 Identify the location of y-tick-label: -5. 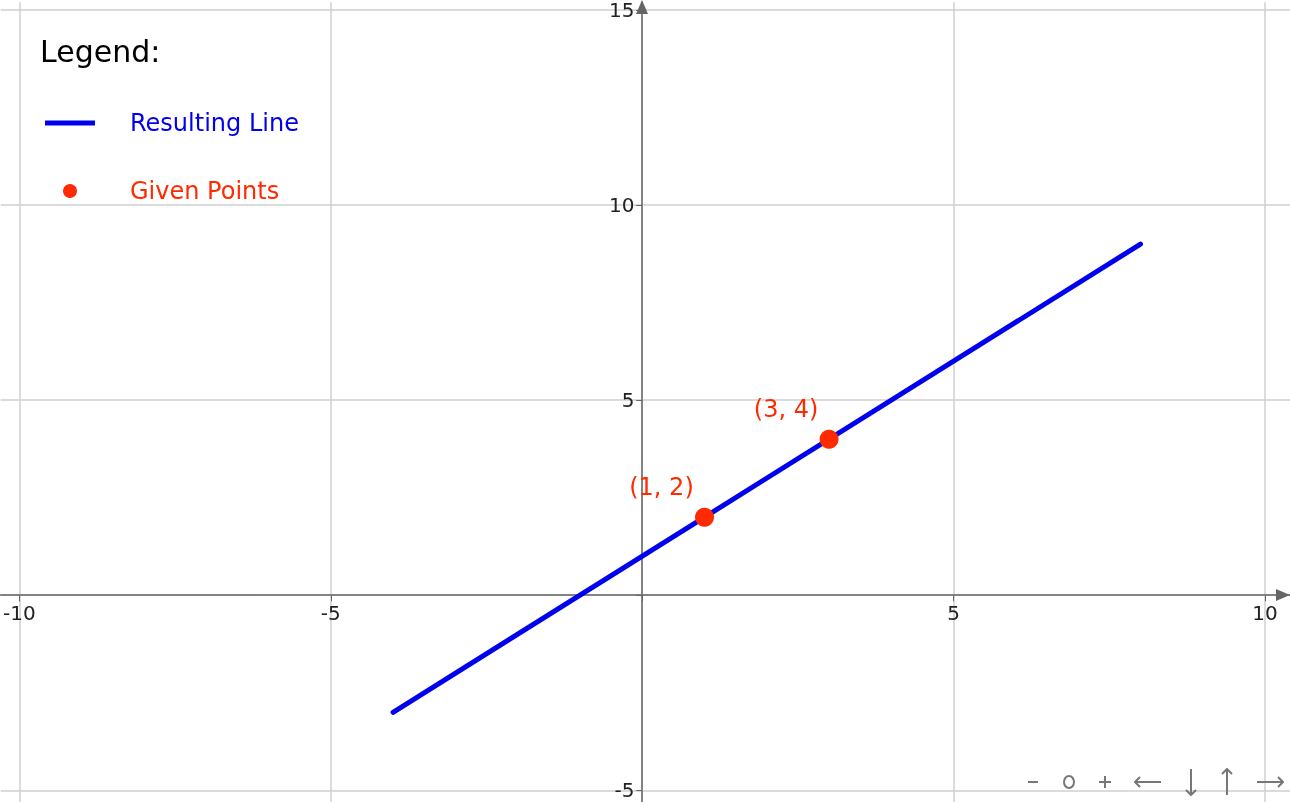
(624, 790).